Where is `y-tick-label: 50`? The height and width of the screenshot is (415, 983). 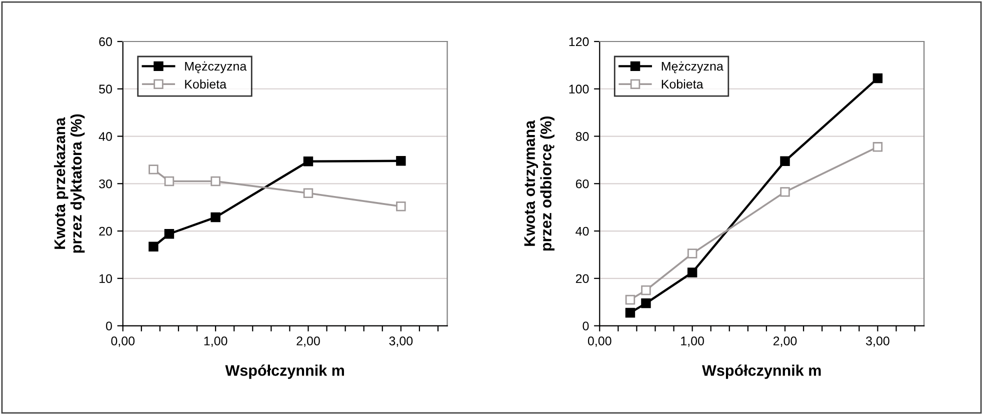
y-tick-label: 50 is located at coordinates (105, 89).